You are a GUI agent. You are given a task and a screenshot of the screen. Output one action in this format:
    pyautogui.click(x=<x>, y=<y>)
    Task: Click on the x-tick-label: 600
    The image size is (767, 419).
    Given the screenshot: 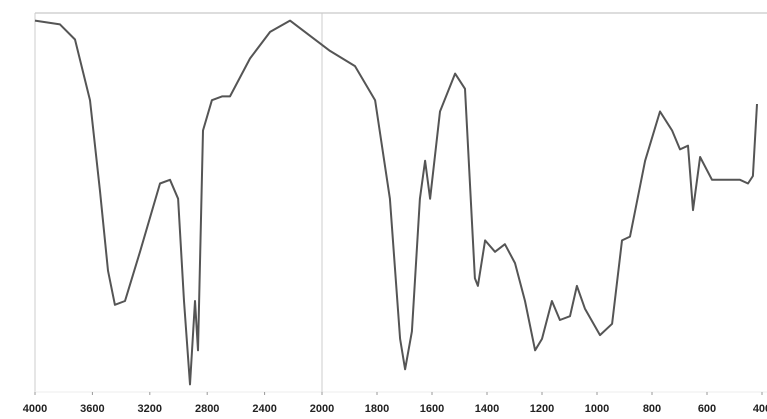 What is the action you would take?
    pyautogui.click(x=707, y=409)
    